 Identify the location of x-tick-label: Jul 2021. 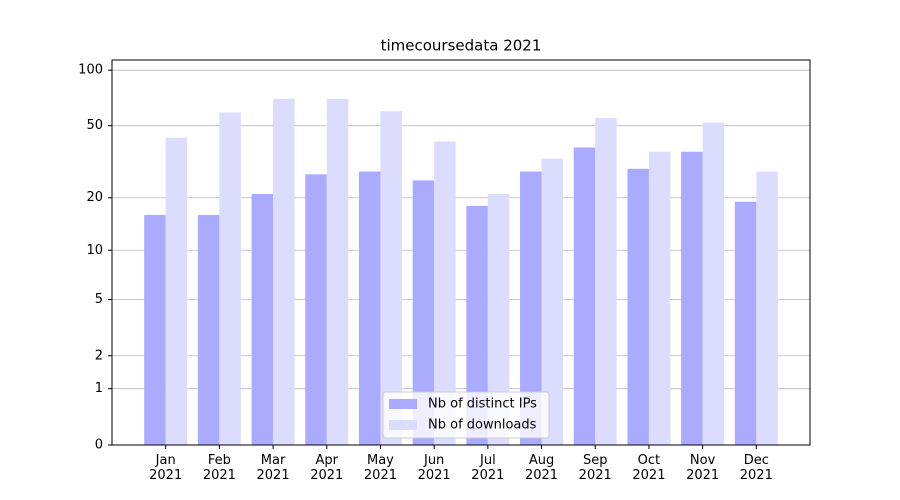
(488, 468).